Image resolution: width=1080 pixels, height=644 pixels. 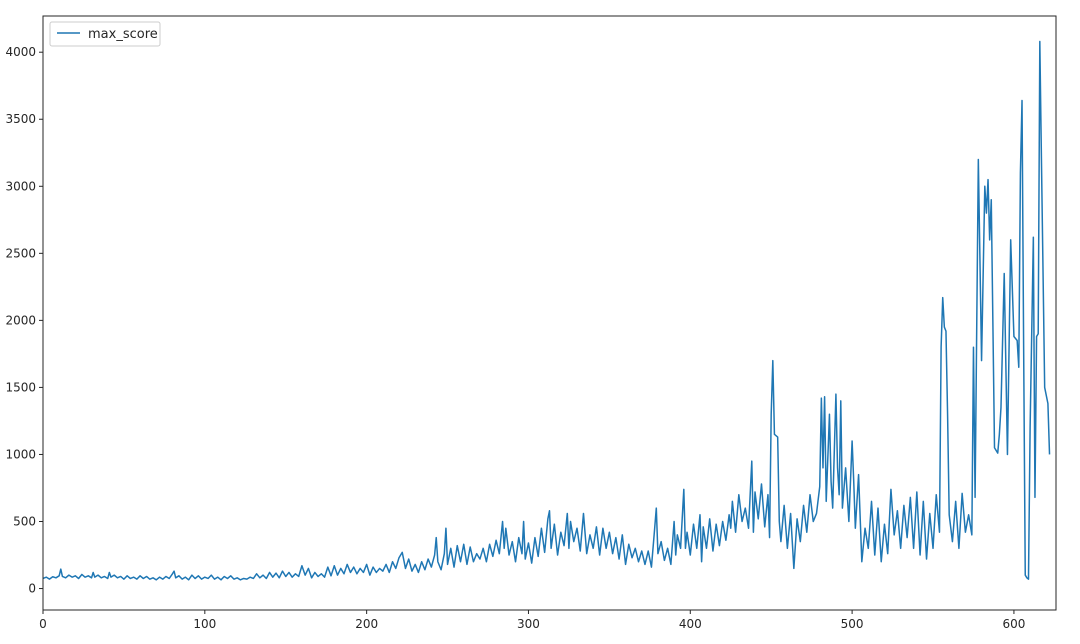 I want to click on x-tick-label: 300, so click(x=528, y=624).